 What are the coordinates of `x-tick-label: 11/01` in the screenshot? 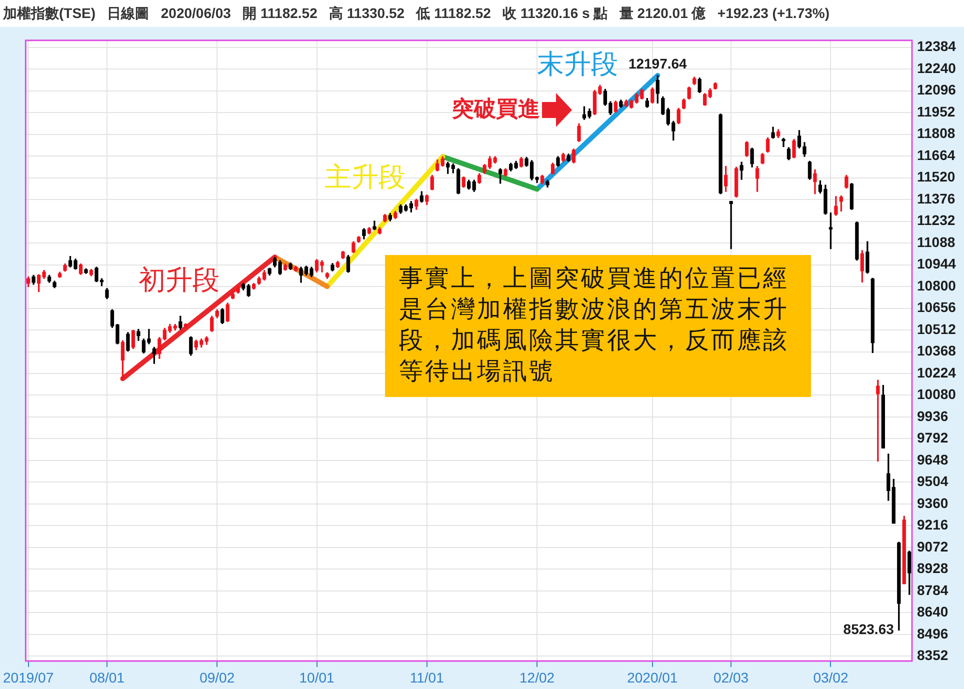 It's located at (427, 677).